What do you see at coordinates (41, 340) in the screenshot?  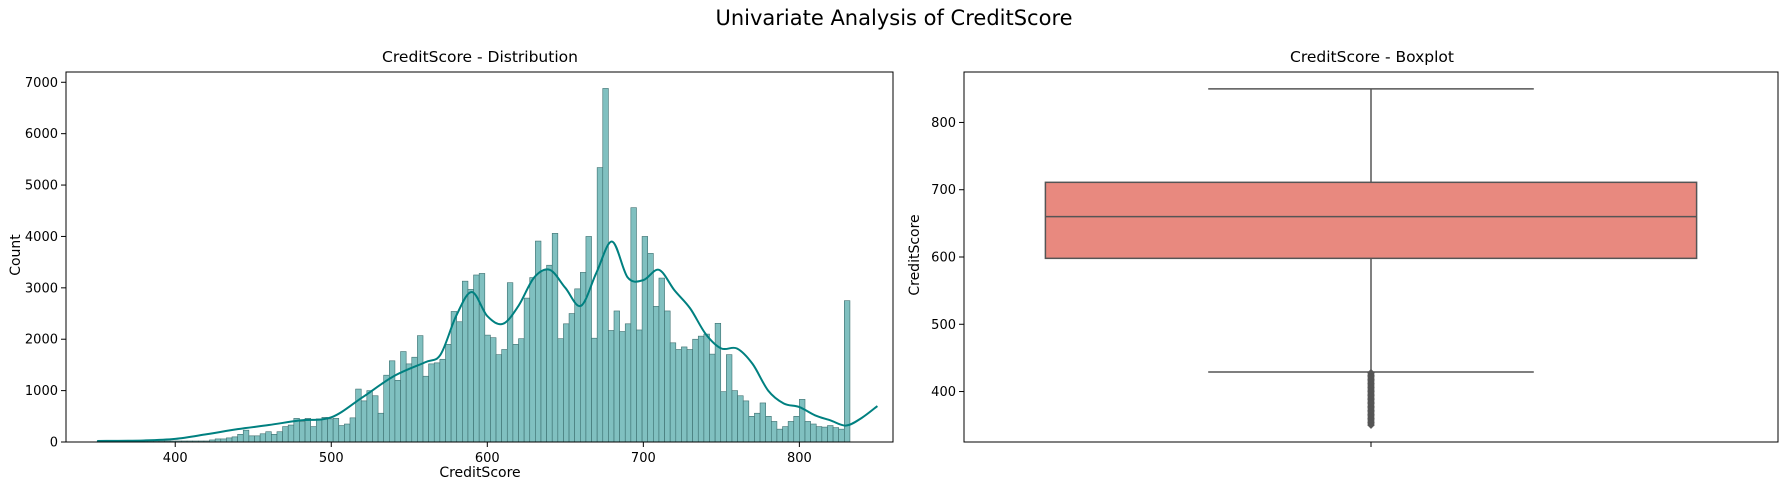 I see `histogram-y-tick-label: 2000` at bounding box center [41, 340].